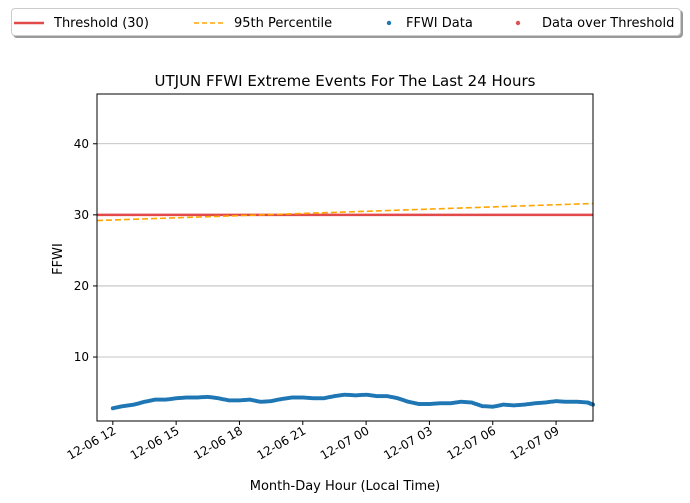 The width and height of the screenshot is (690, 503). What do you see at coordinates (389, 23) in the screenshot?
I see `legend-ffwi-swatch` at bounding box center [389, 23].